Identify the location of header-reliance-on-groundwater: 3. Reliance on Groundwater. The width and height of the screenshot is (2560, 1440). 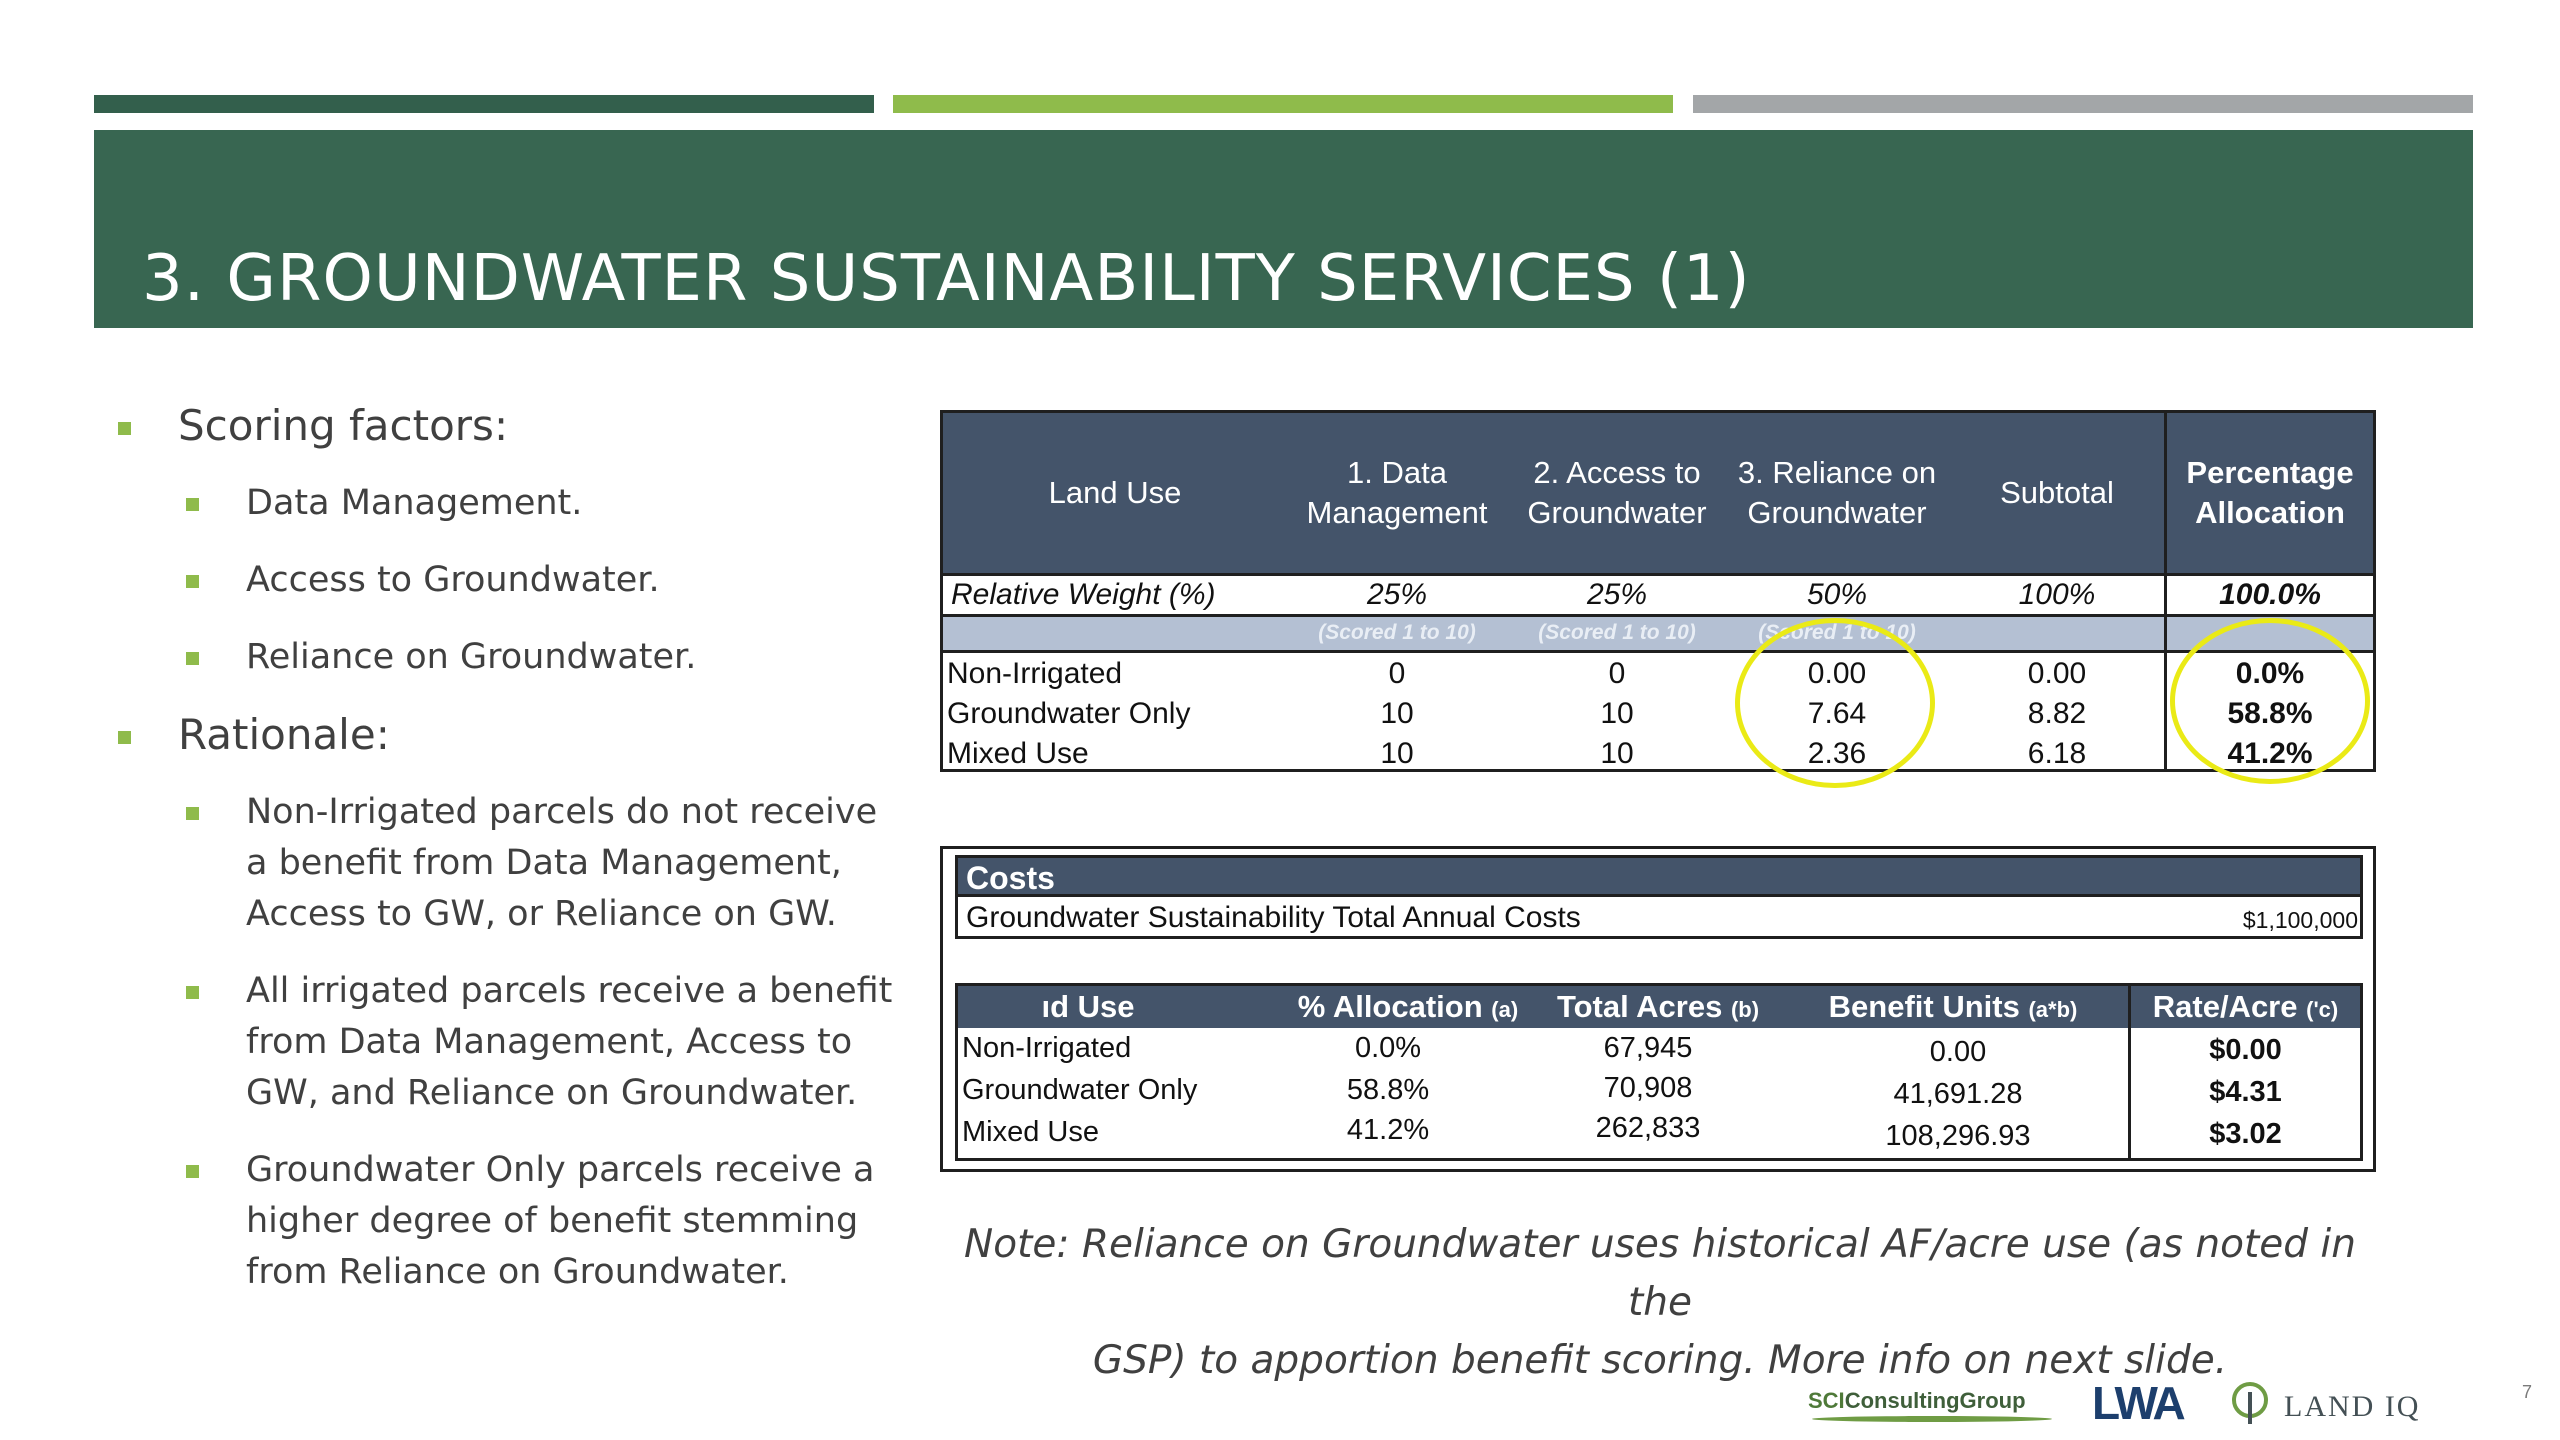
(1837, 492).